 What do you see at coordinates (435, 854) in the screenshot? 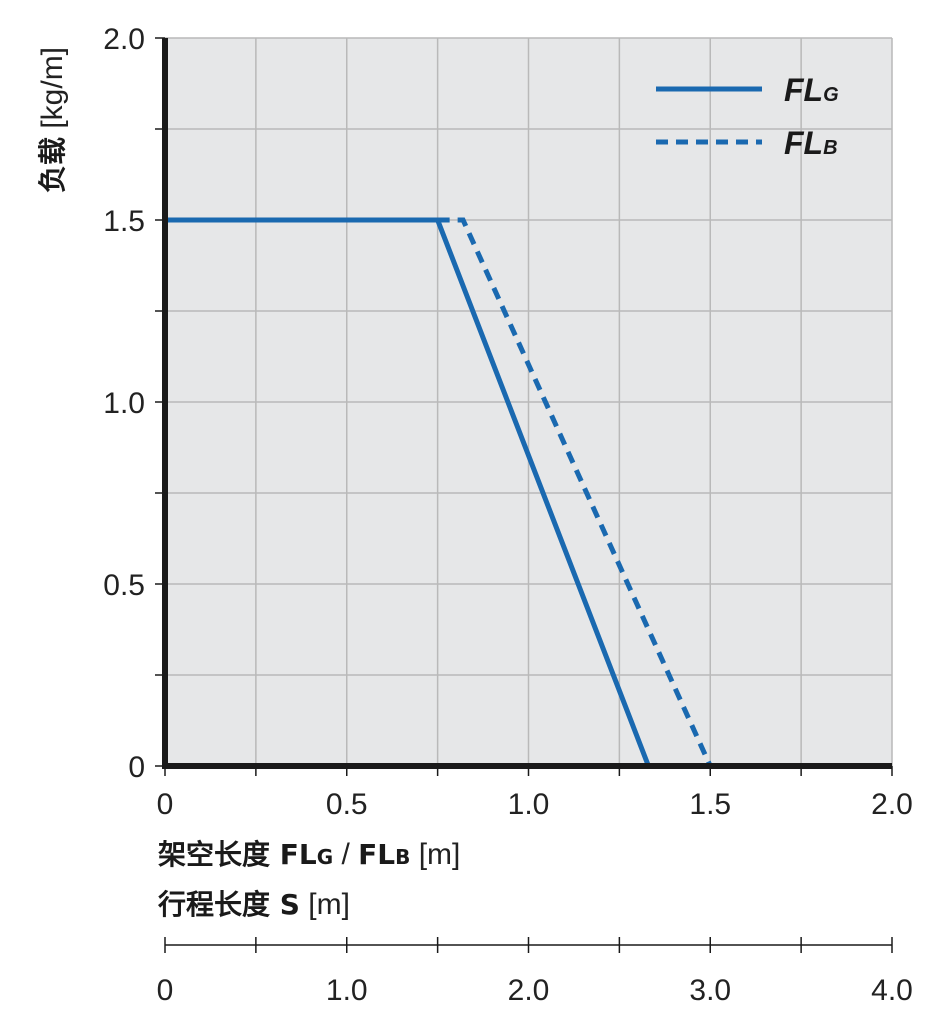
I see `x-axis-title-unit: [m]` at bounding box center [435, 854].